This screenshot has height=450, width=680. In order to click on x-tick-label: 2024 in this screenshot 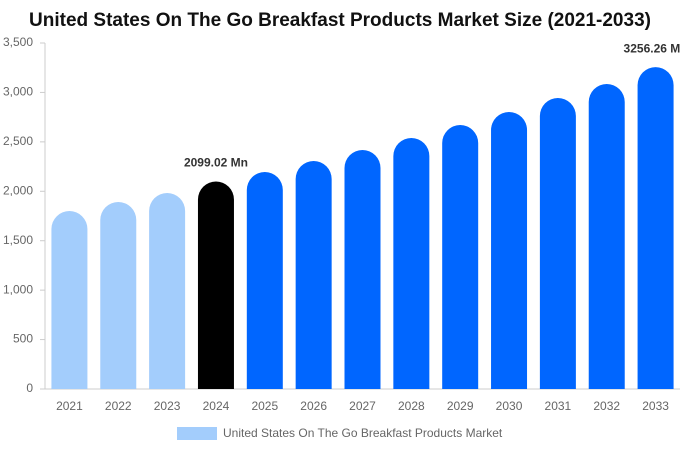, I will do `click(216, 406)`.